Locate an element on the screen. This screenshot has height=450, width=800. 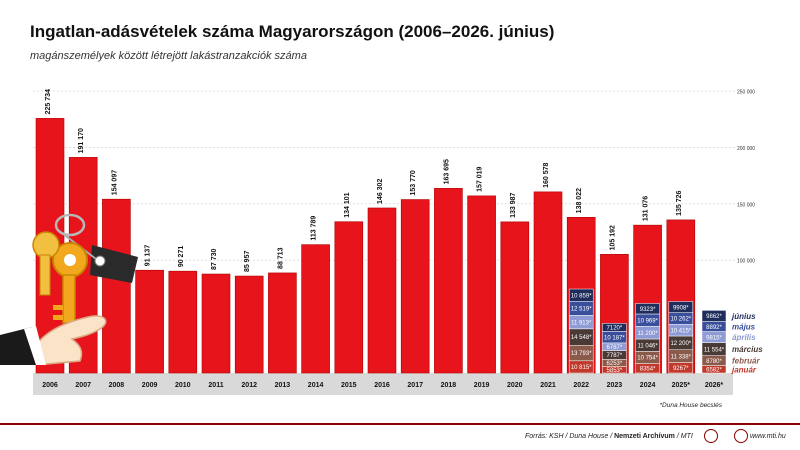
month-legend-label: május is located at coordinates (744, 327).